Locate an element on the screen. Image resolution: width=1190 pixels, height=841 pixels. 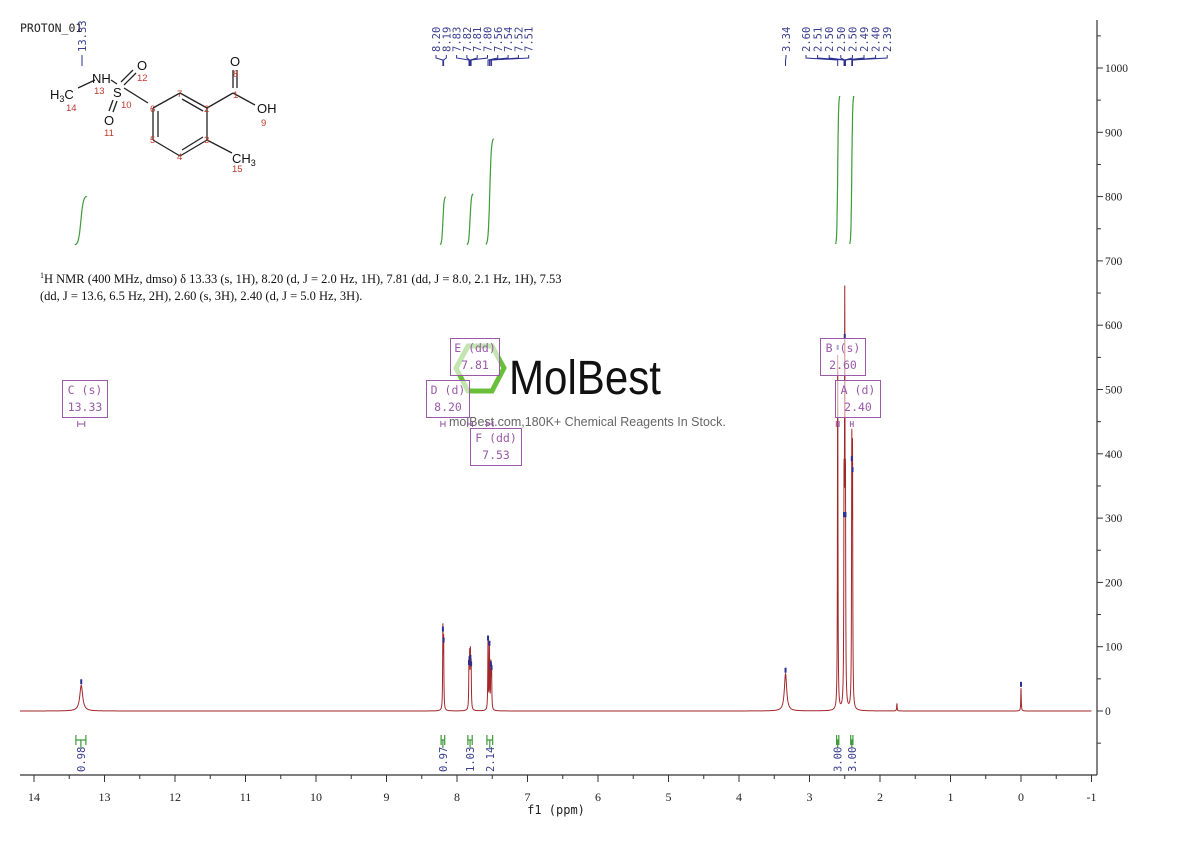
h3c-label: H3C is located at coordinates (62, 95).